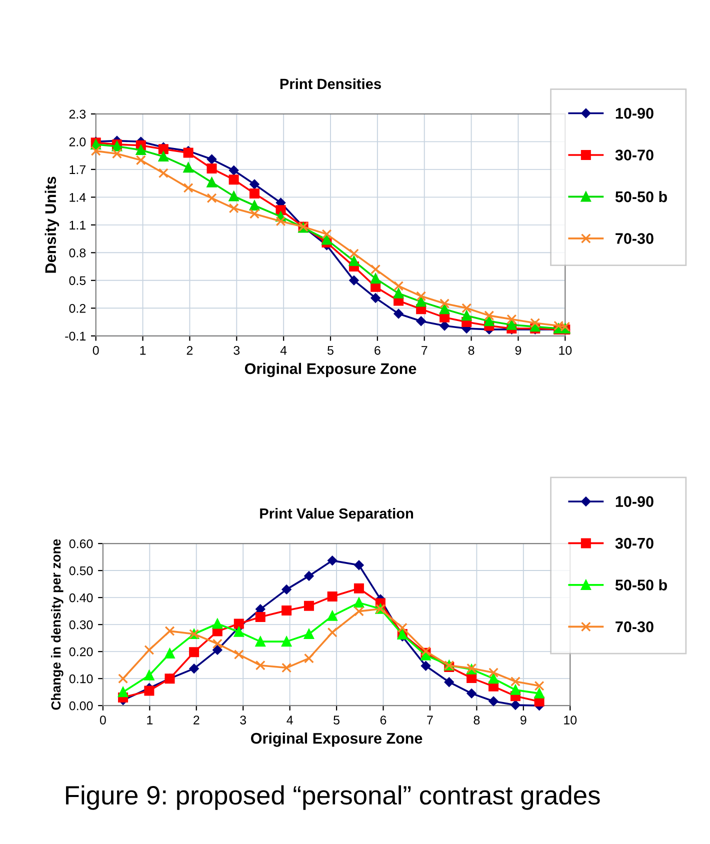  I want to click on y-tick-label: 0.10, so click(81, 679).